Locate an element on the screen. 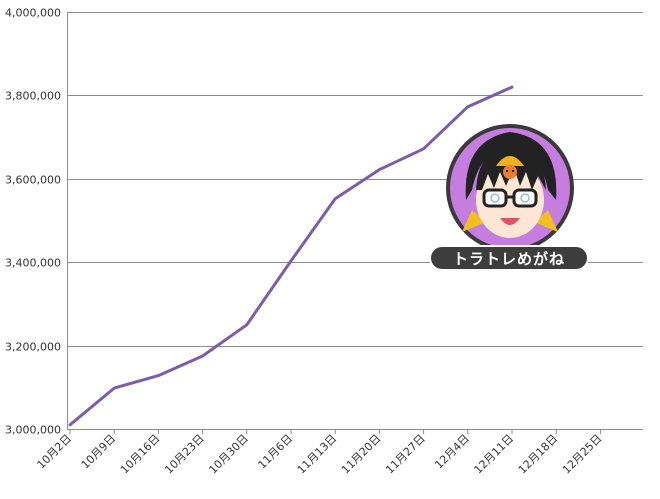 The width and height of the screenshot is (660, 499). mascot-name-badge: トラトレめがね is located at coordinates (509, 258).